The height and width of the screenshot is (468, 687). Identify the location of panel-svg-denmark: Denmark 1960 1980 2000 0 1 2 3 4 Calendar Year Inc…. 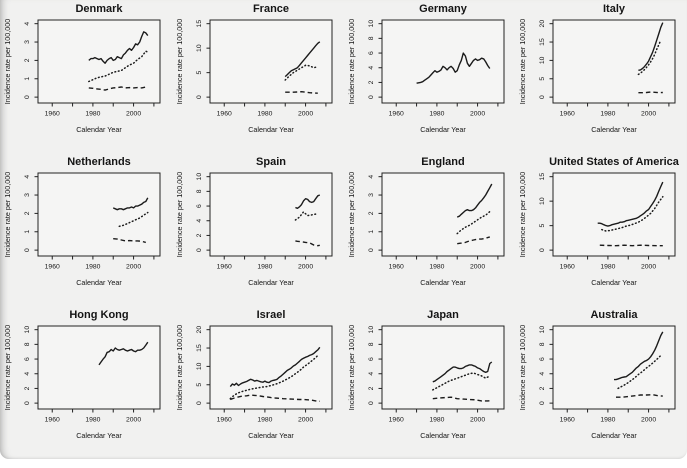
(82, 68).